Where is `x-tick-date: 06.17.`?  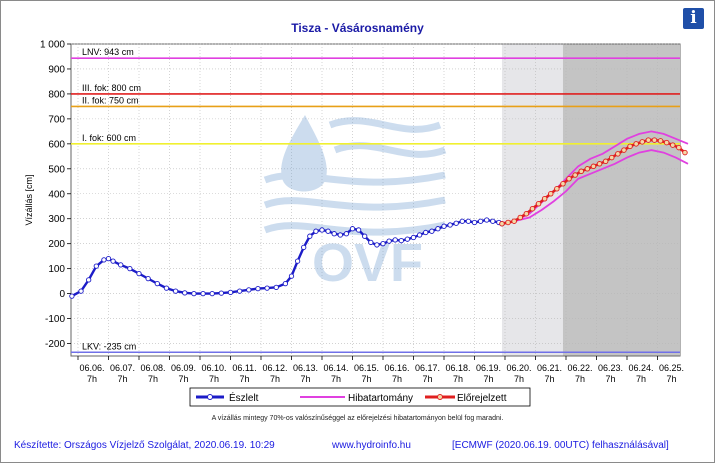 x-tick-date: 06.17. is located at coordinates (427, 368).